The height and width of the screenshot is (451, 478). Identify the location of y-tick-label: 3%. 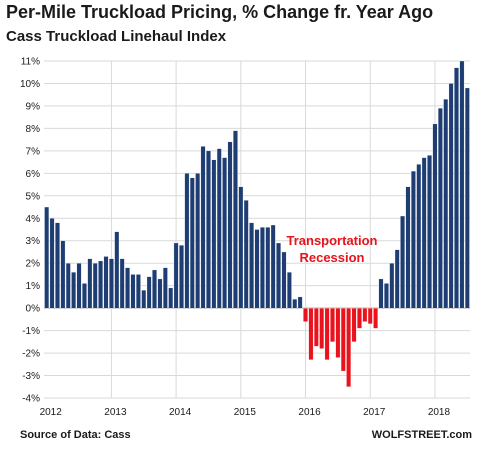
(33, 241).